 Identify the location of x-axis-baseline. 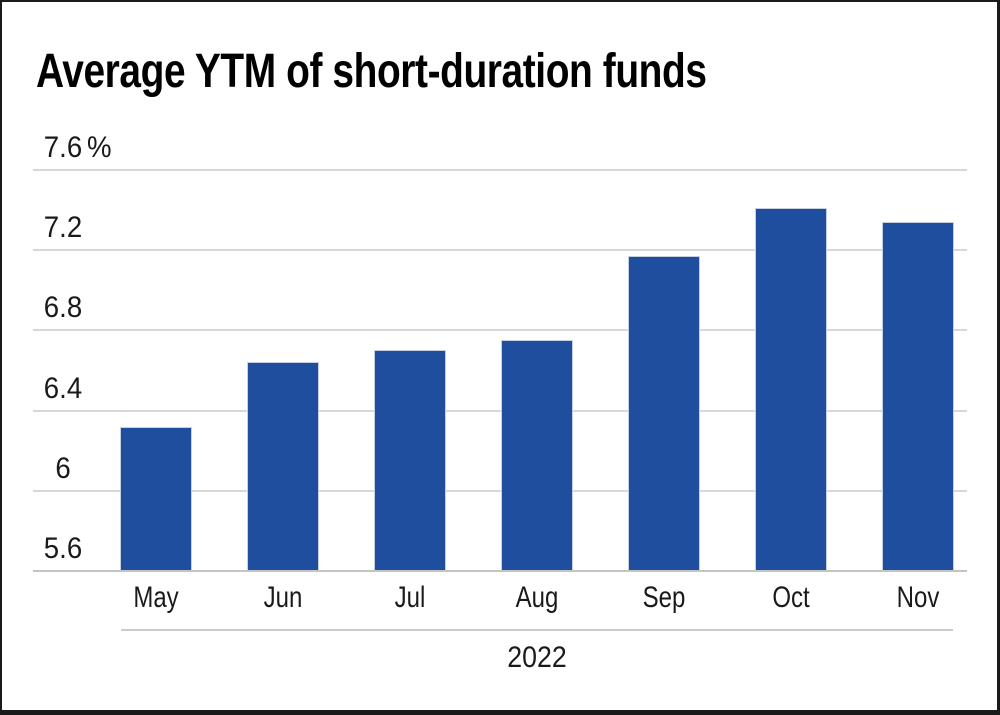
(500, 571).